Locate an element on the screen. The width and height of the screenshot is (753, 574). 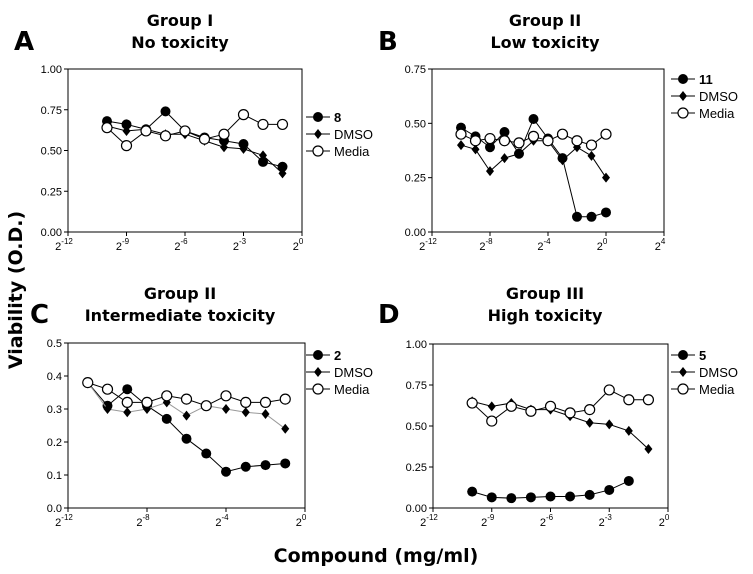
panel-letter: B is located at coordinates (388, 42).